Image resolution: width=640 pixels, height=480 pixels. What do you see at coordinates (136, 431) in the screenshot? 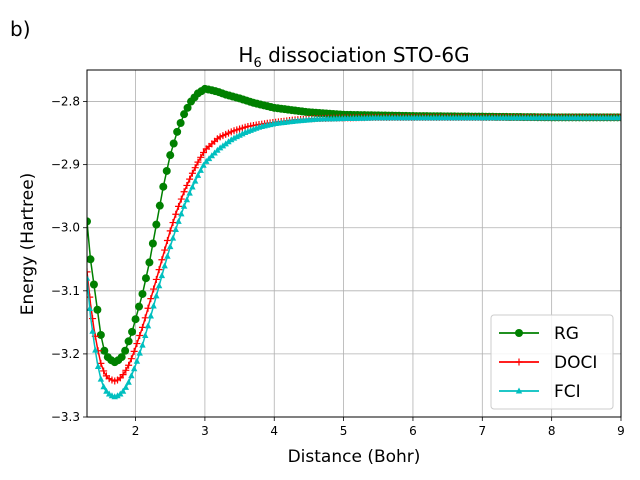
I see `x-tick-label: 2` at bounding box center [136, 431].